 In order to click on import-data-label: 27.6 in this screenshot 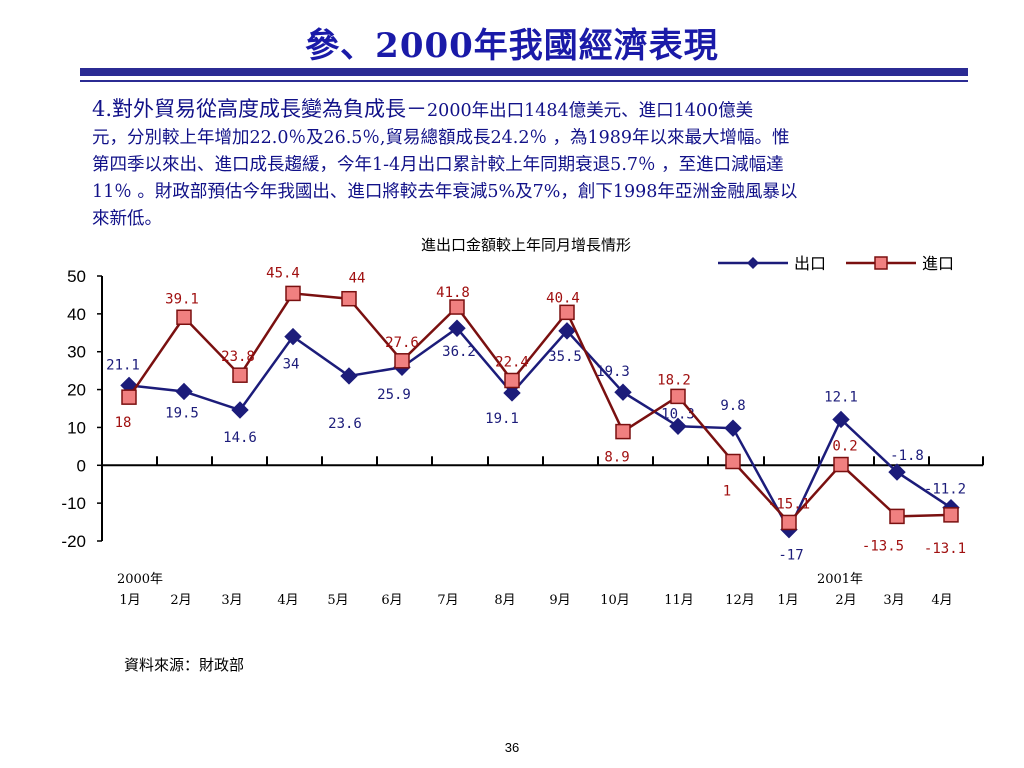, I will do `click(402, 343)`.